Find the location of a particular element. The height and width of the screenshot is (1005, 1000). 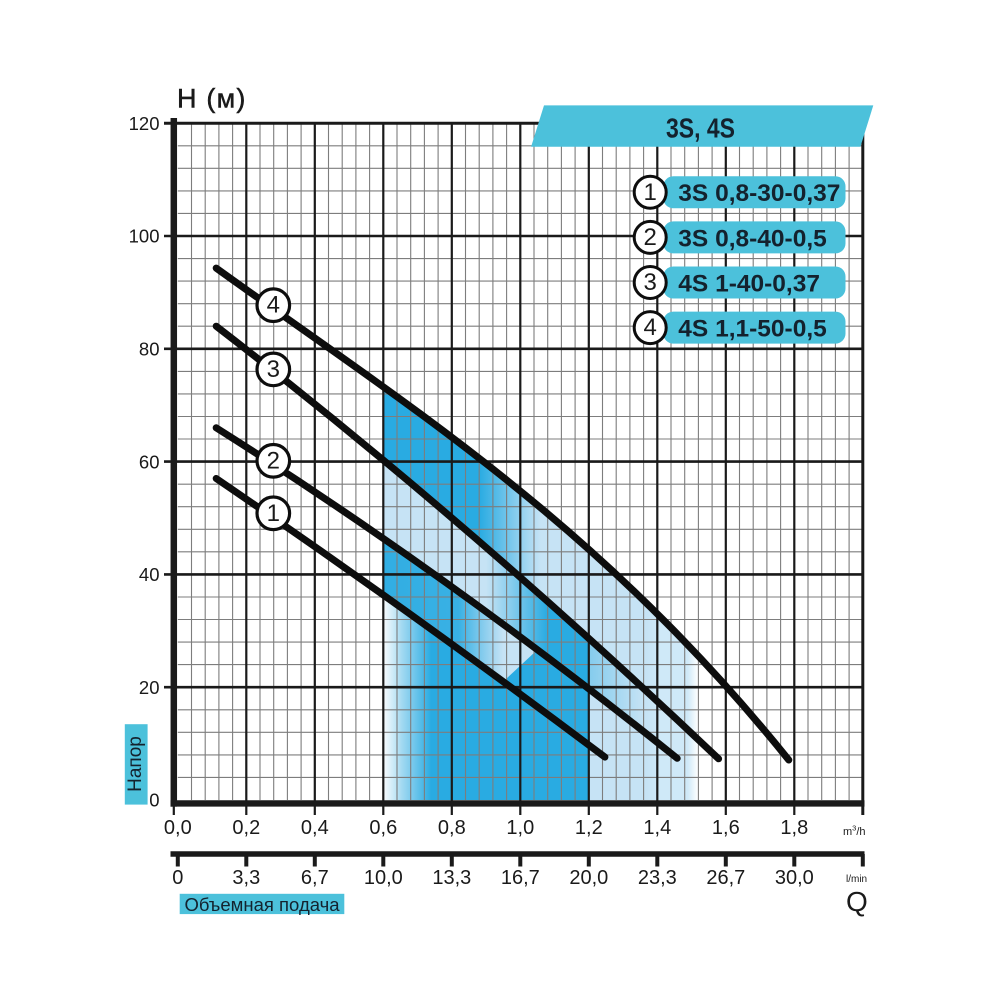

svg-text: 1,2 is located at coordinates (589, 828).